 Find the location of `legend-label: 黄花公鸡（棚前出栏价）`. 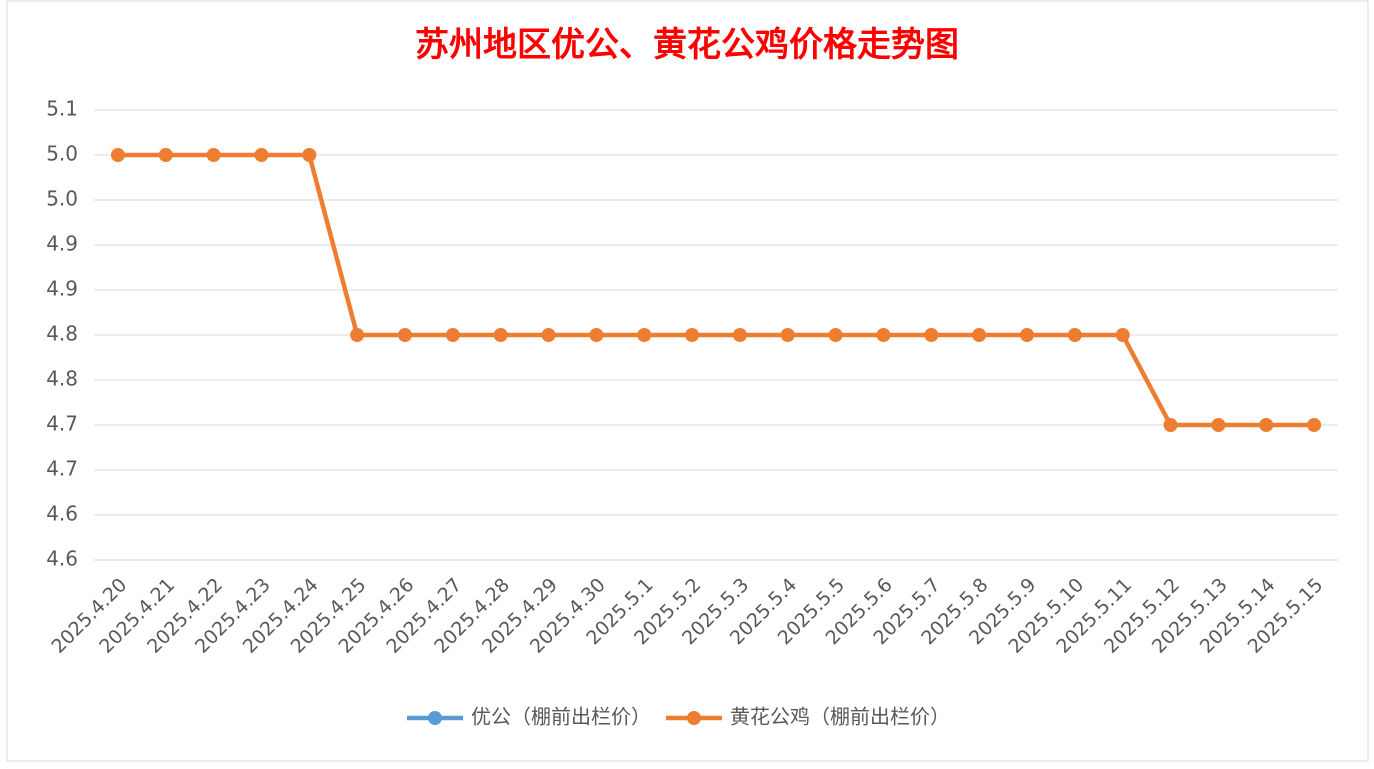

legend-label: 黄花公鸡（棚前出栏价） is located at coordinates (840, 717).